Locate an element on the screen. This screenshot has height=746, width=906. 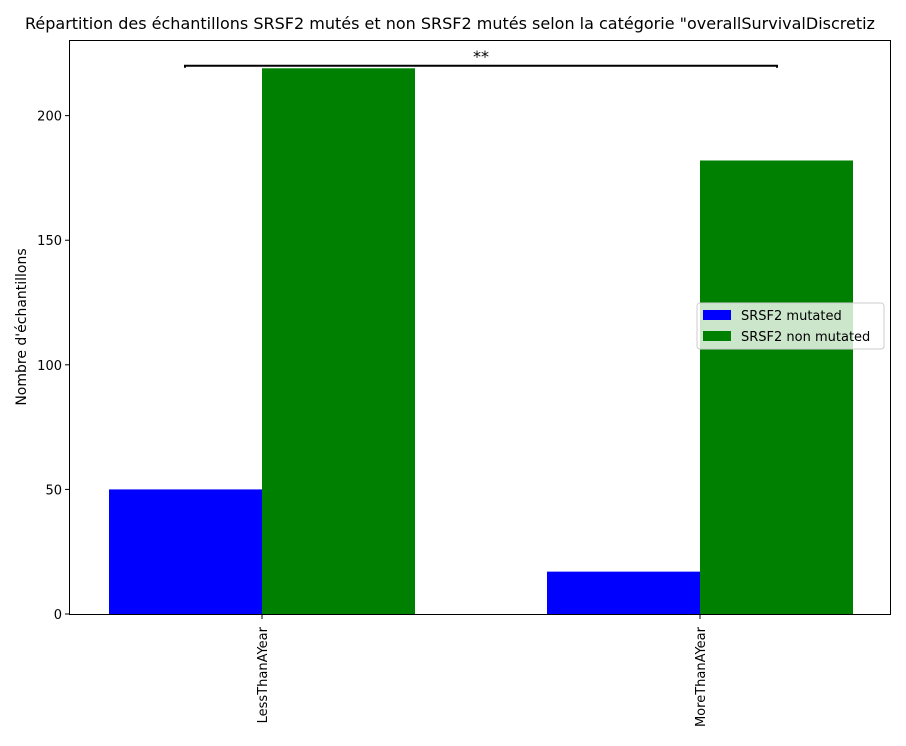
annotations: ** is located at coordinates (481, 57).